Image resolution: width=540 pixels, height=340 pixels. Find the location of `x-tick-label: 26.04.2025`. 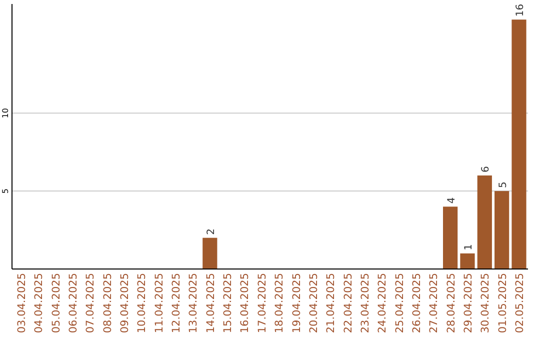

x-tick-label: 26.04.2025 is located at coordinates (416, 303).